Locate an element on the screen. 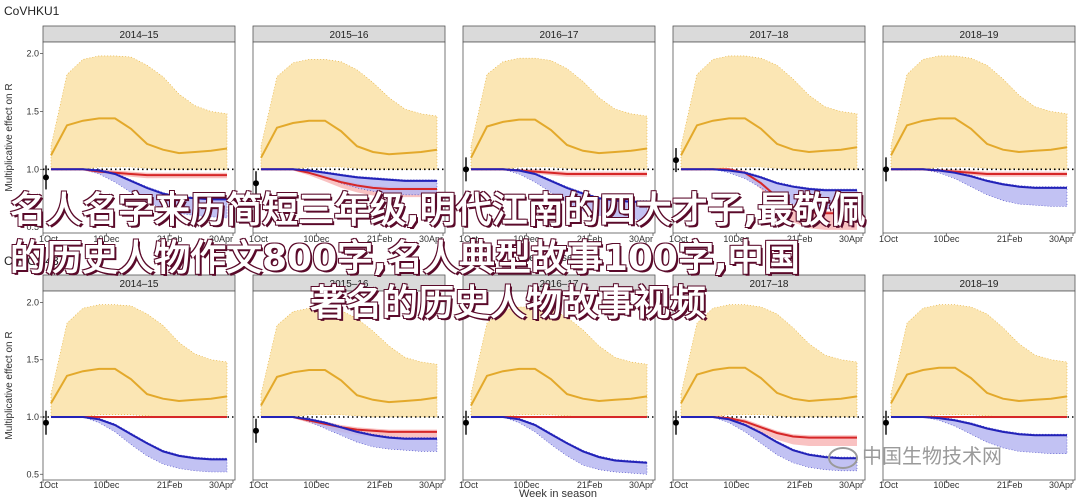  overlay-caption-line-1: 名人名字来历简短三年级,明代江南的四大才子,最敬佩 is located at coordinates (438, 210).